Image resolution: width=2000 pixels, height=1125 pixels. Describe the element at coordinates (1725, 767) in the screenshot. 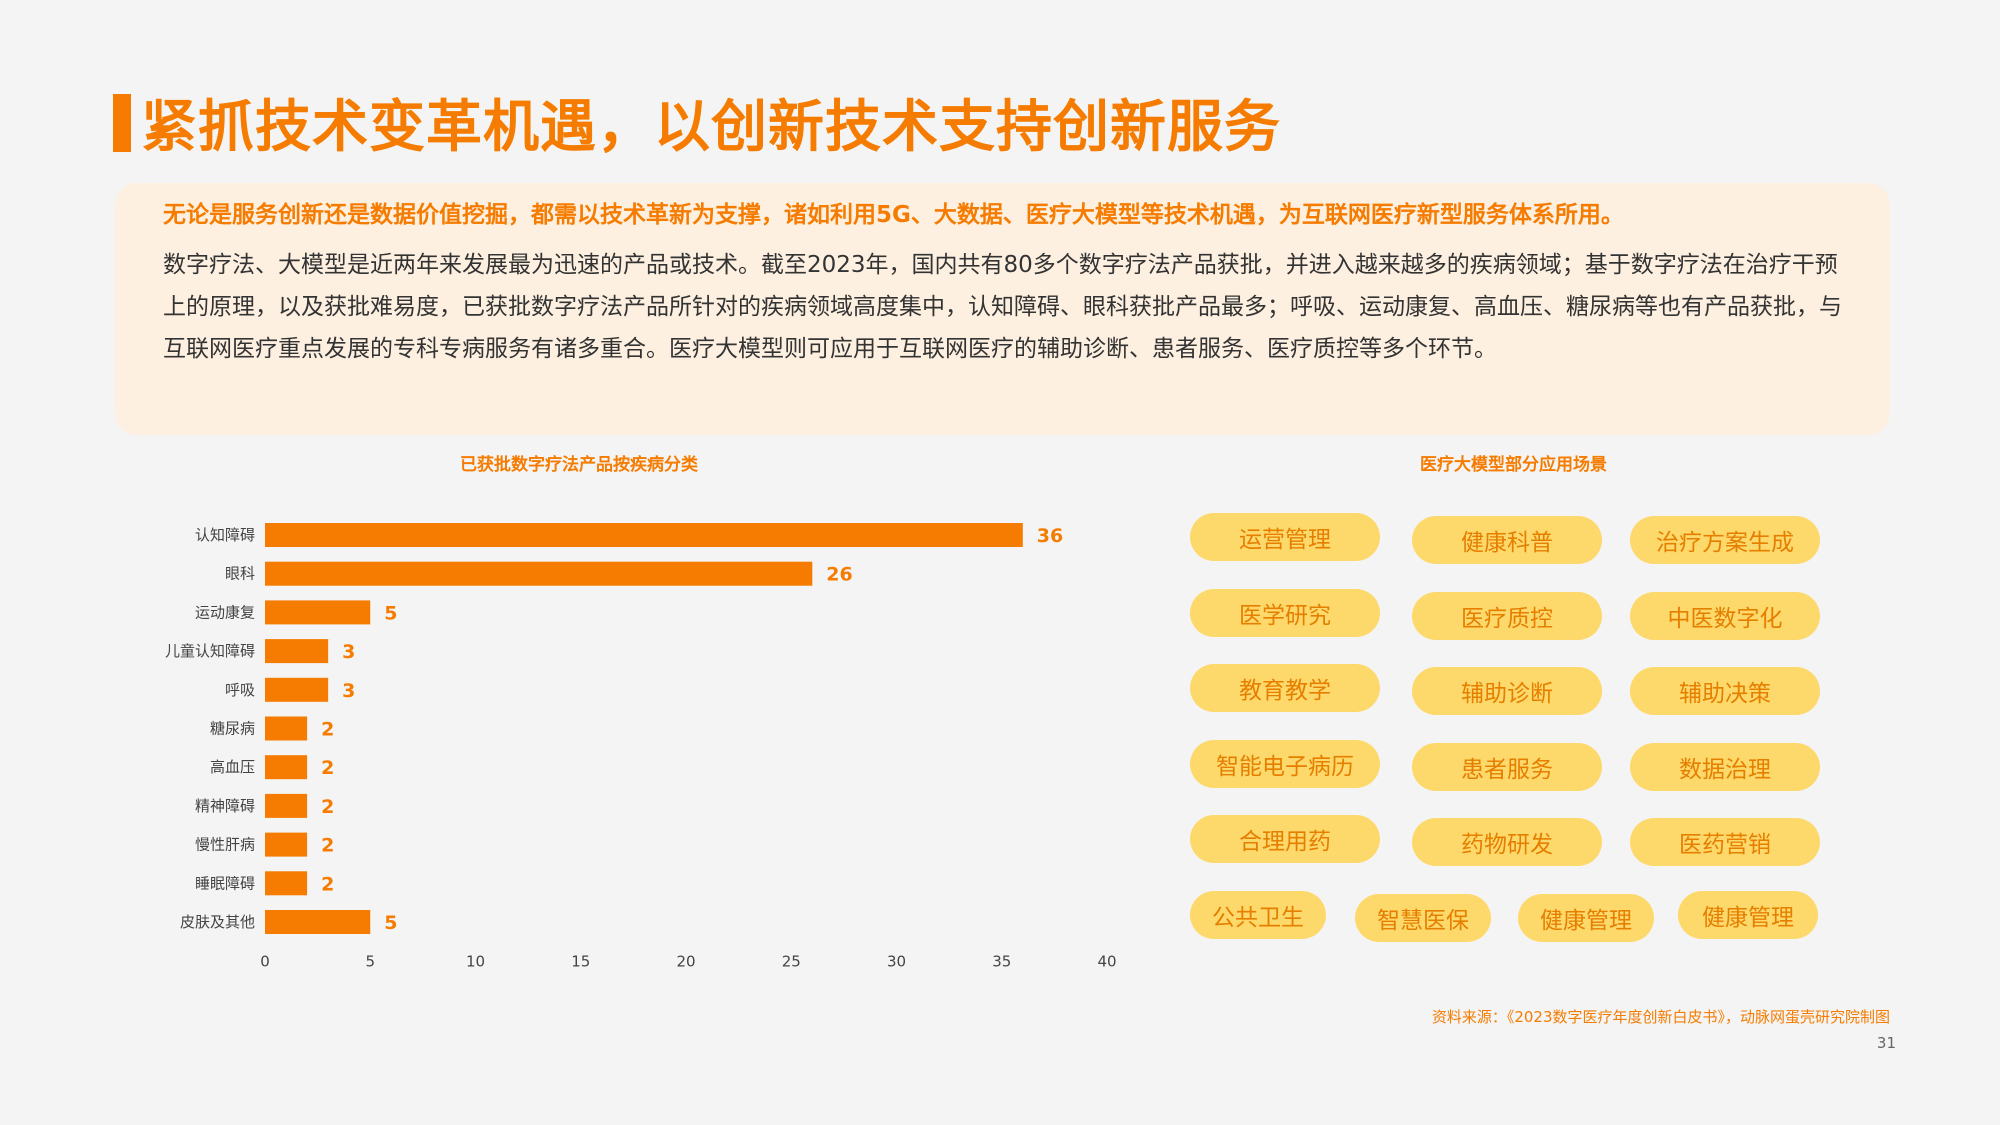

I see `scene-pill: 数据治理` at that location.